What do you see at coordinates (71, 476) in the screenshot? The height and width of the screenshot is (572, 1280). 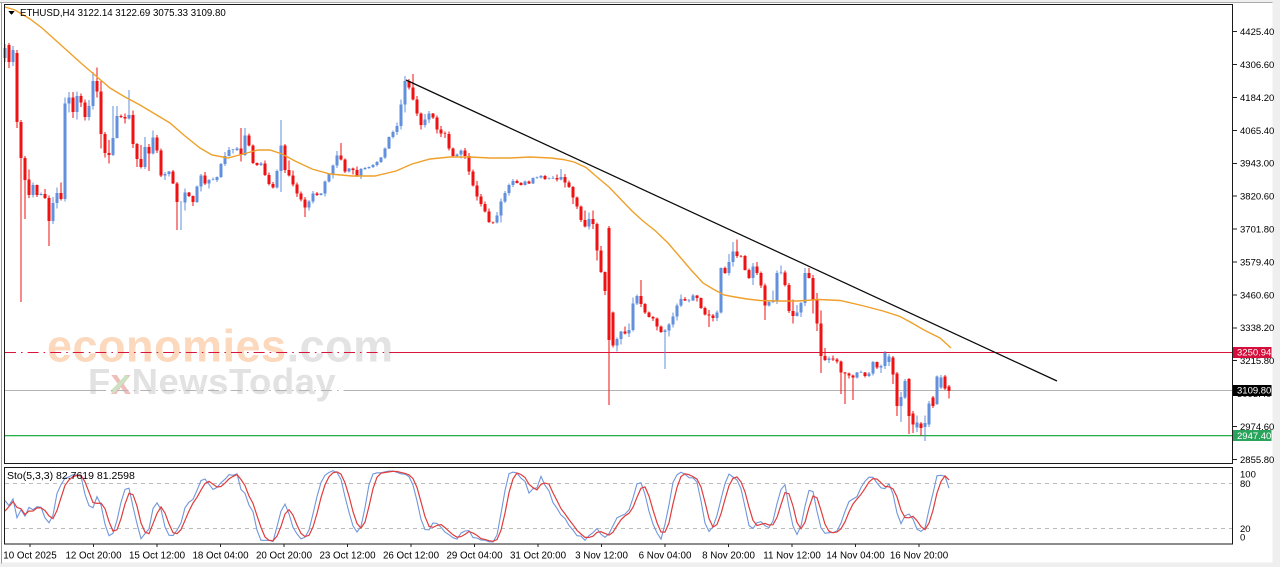 I see `svg-text: Sto(5,3,3) 82.7619 81.2598` at bounding box center [71, 476].